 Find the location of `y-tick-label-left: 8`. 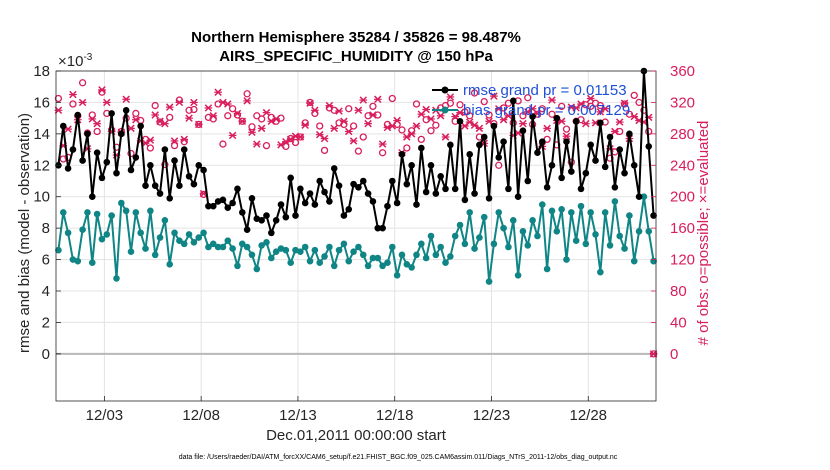

y-tick-label-left: 8 is located at coordinates (46, 228).